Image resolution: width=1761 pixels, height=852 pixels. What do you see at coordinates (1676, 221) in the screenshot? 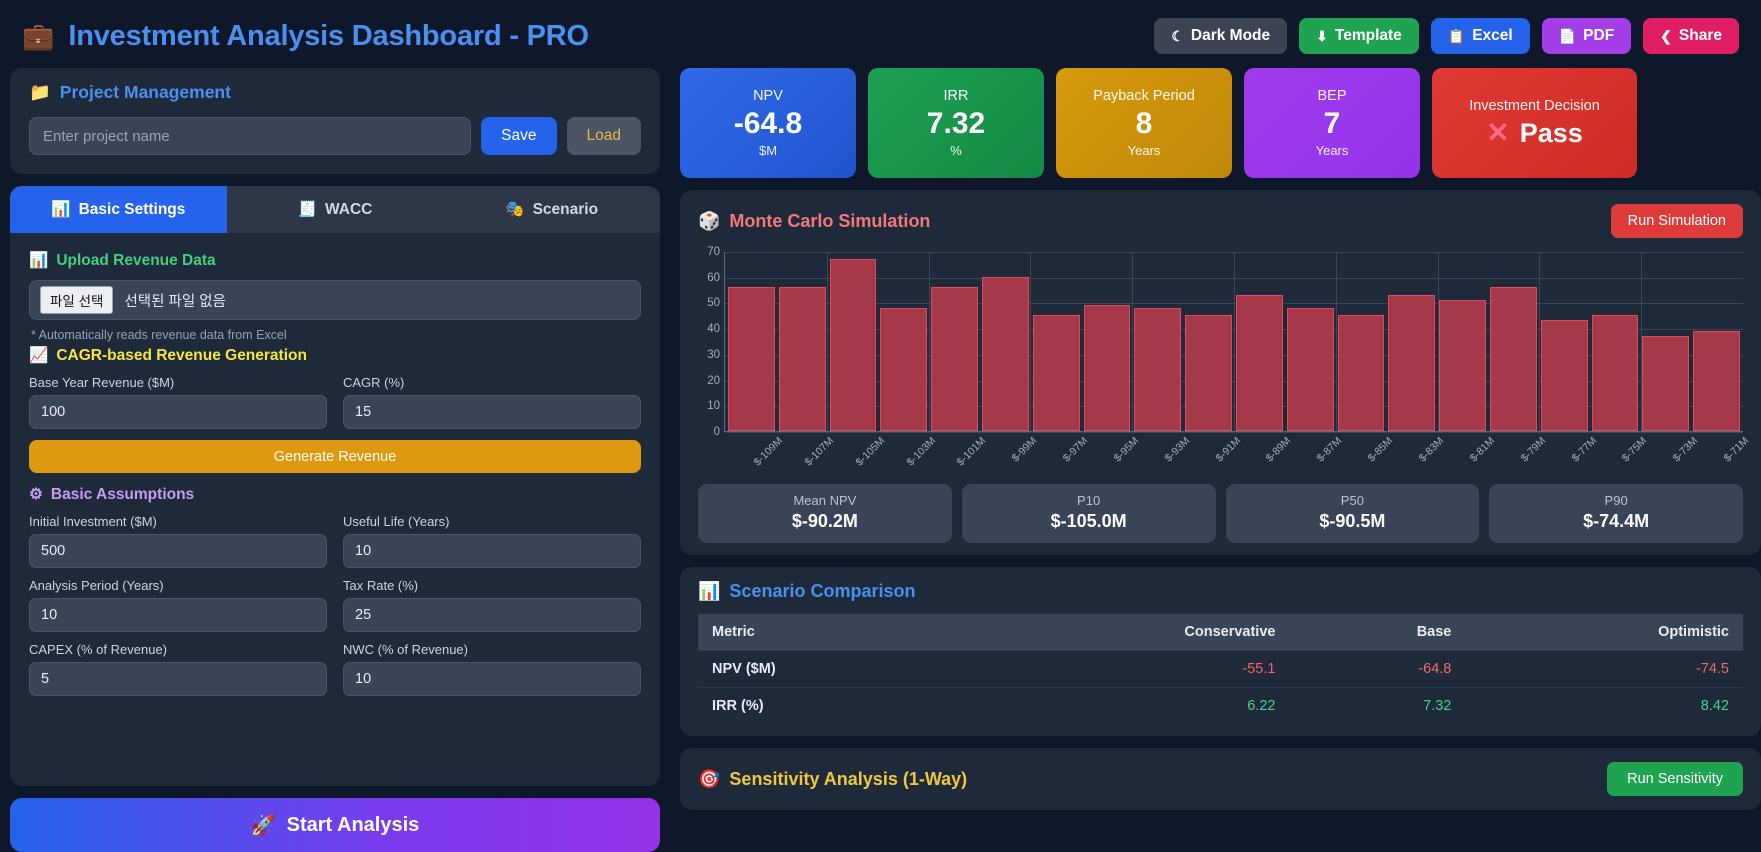
I see `run-simulation-button: Run Simulation` at bounding box center [1676, 221].